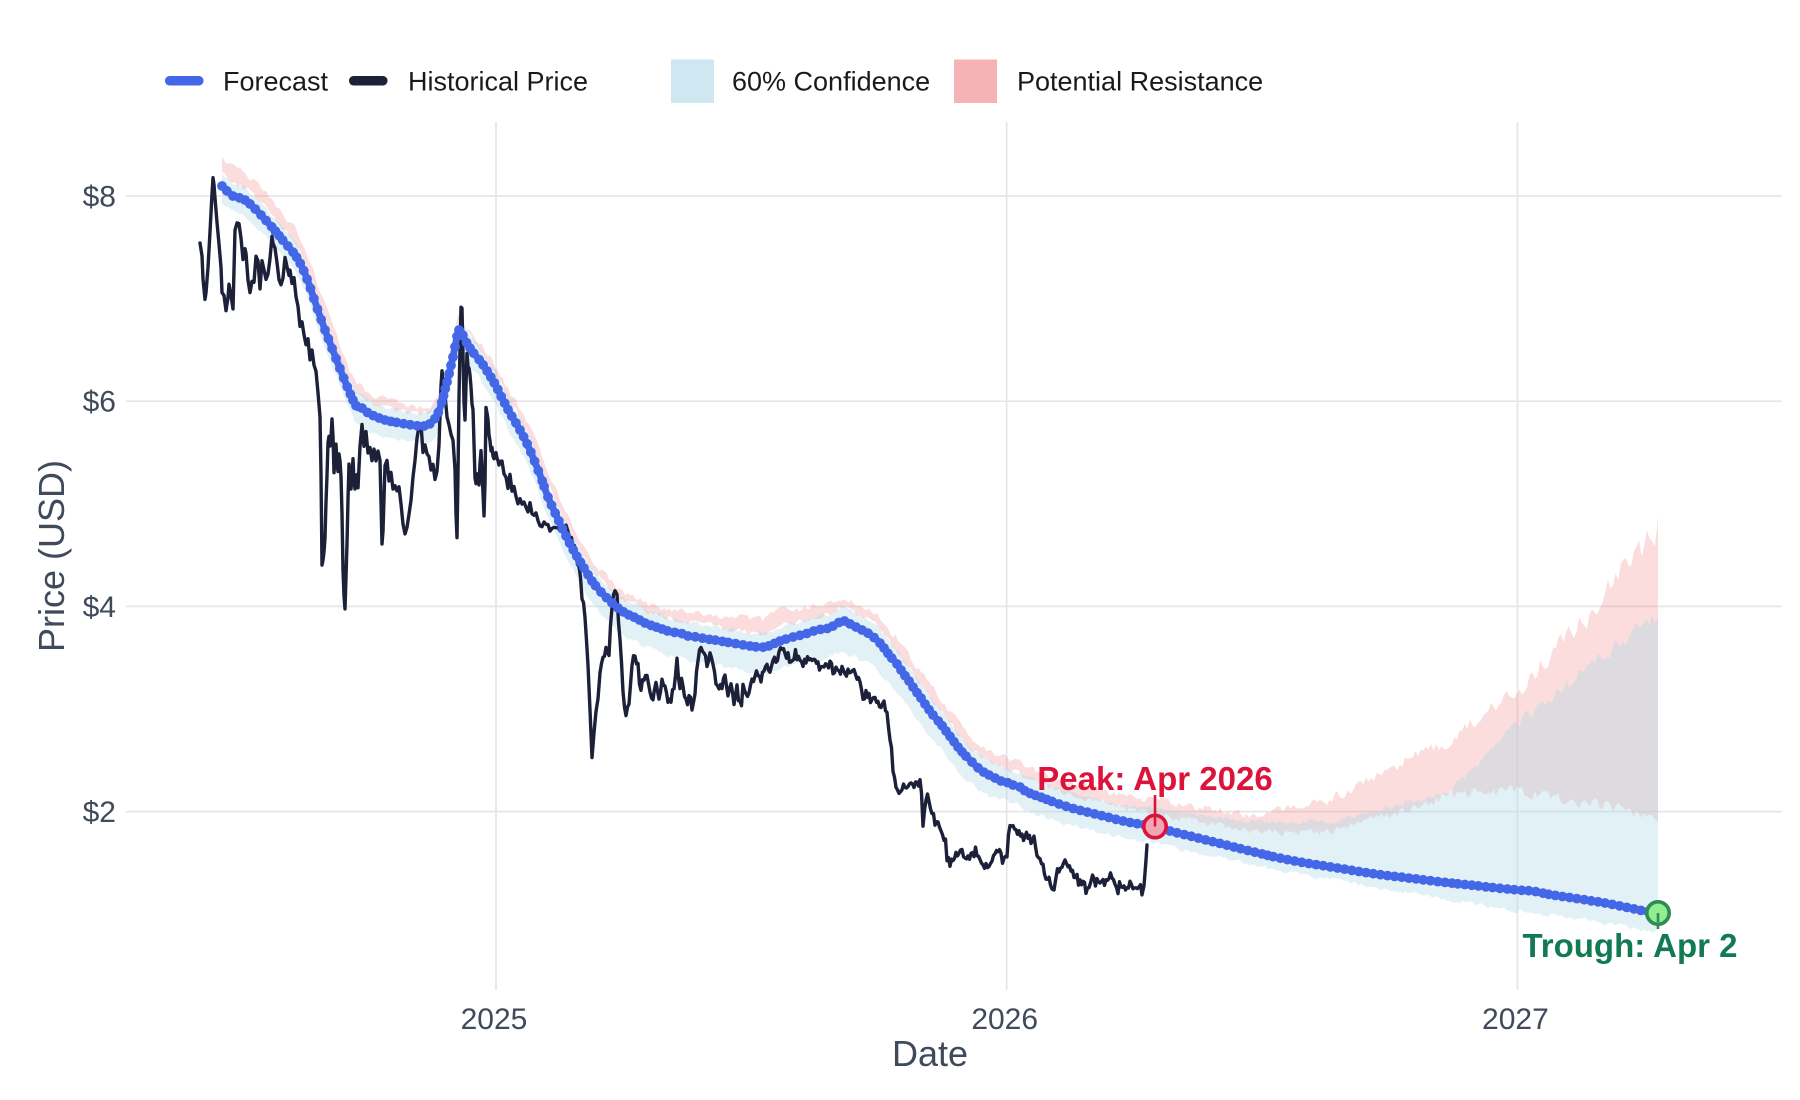  I want to click on svg-text: $6, so click(99, 402).